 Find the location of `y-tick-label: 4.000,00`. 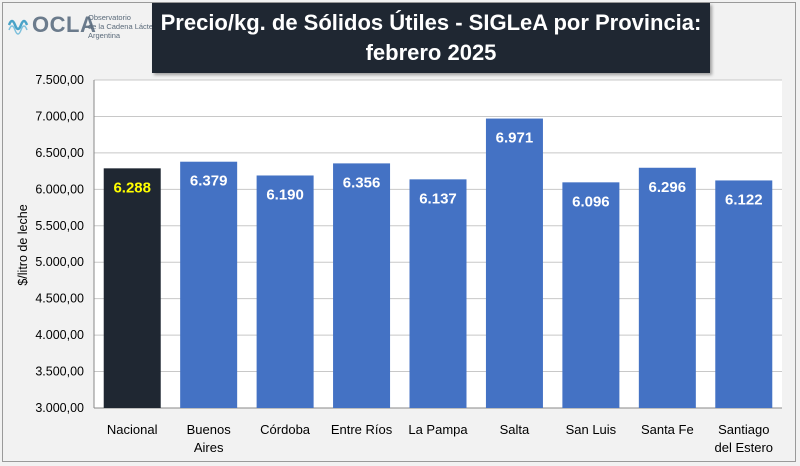

y-tick-label: 4.000,00 is located at coordinates (59, 335).